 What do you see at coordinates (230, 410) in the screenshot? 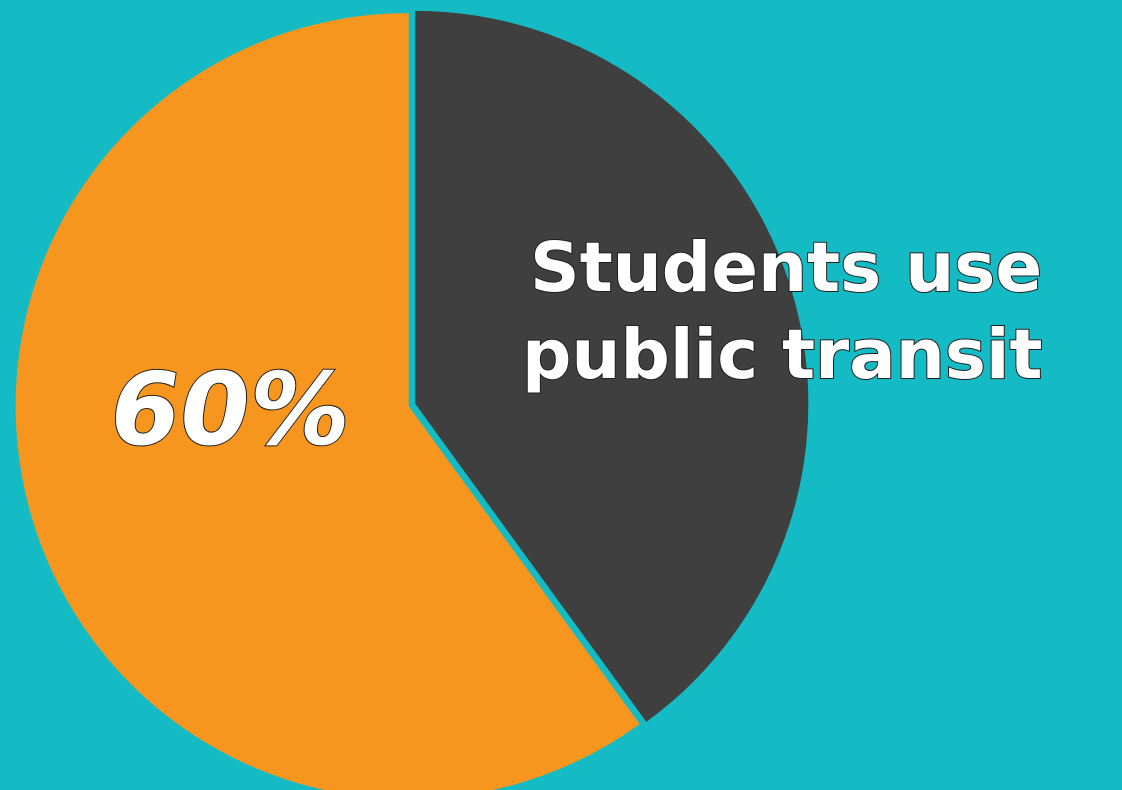
I see `data-label-60-percent: 60%` at bounding box center [230, 410].